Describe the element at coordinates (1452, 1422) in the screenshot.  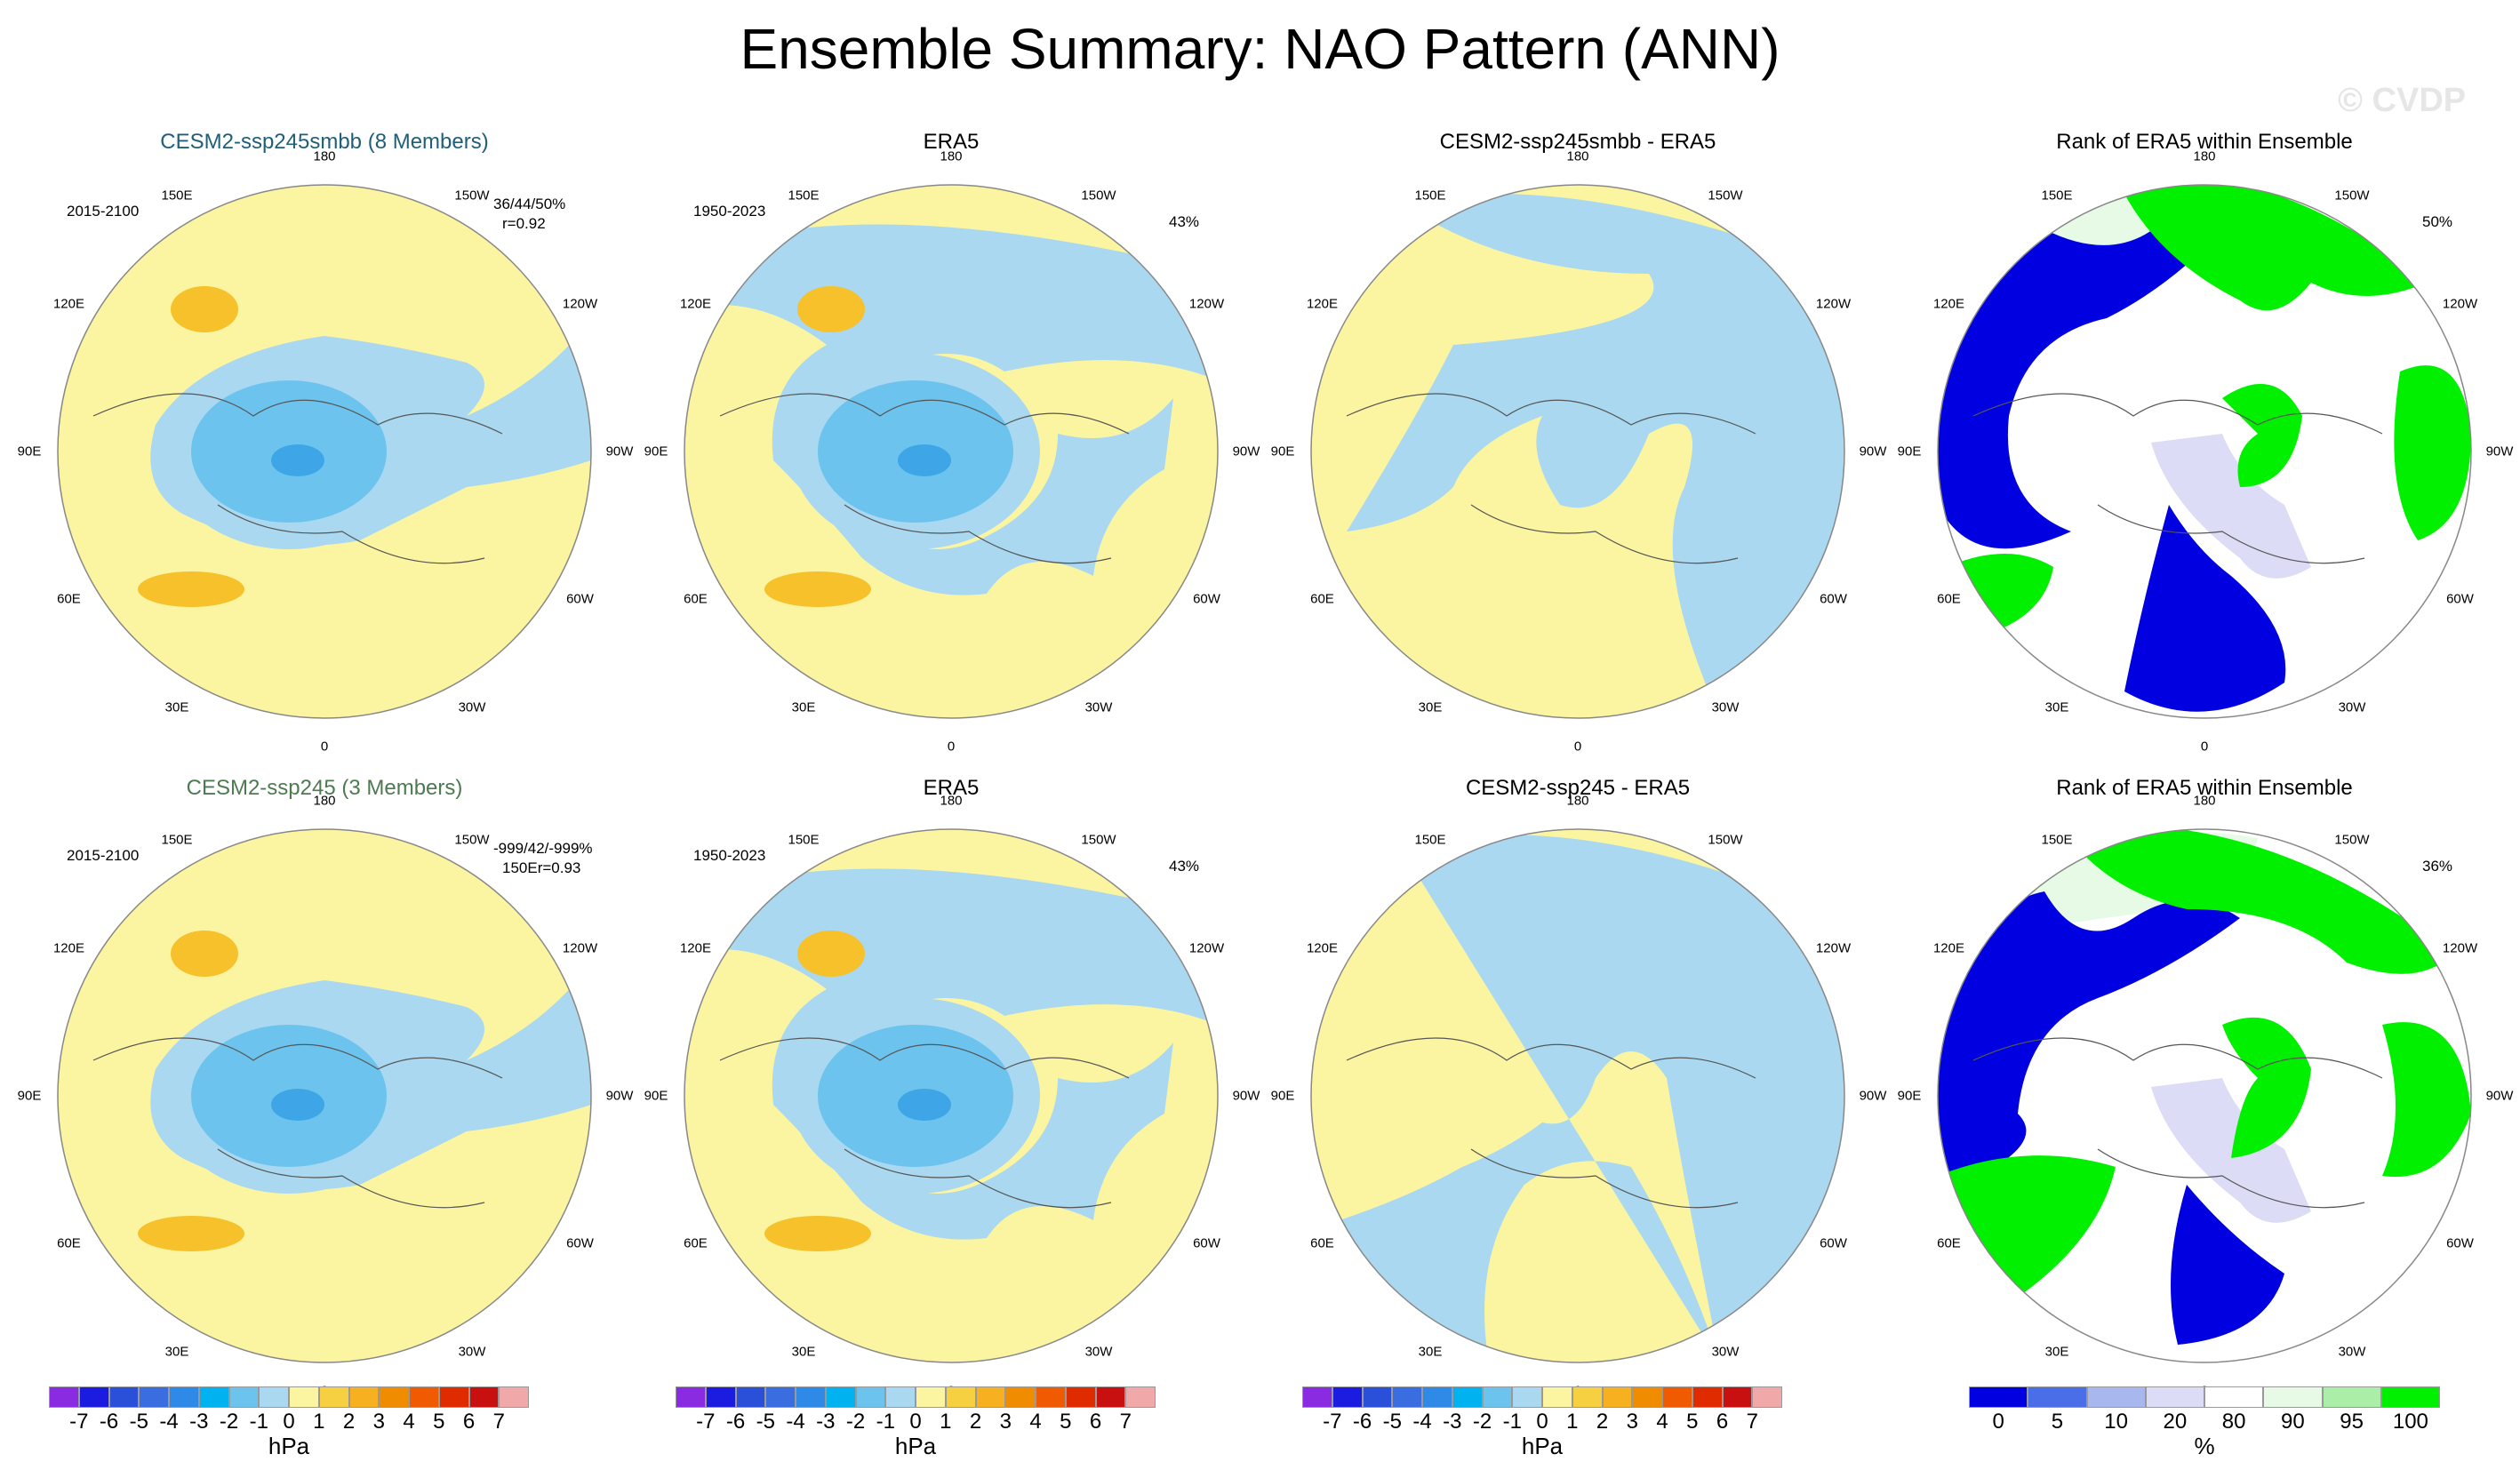
I see `colorbar-tick-c2-4: -3` at that location.